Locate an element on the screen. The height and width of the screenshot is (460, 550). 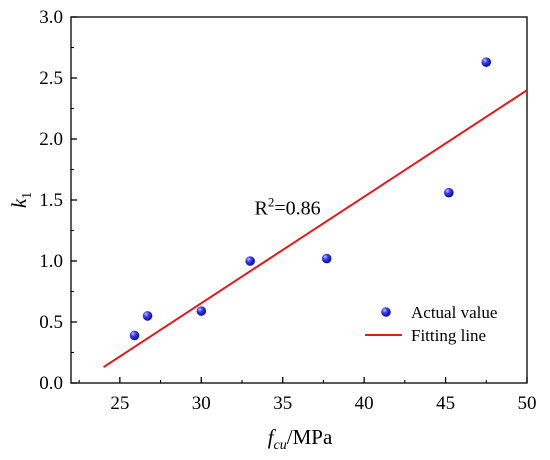
y-axis-title-sub: 1 is located at coordinates (27, 195).